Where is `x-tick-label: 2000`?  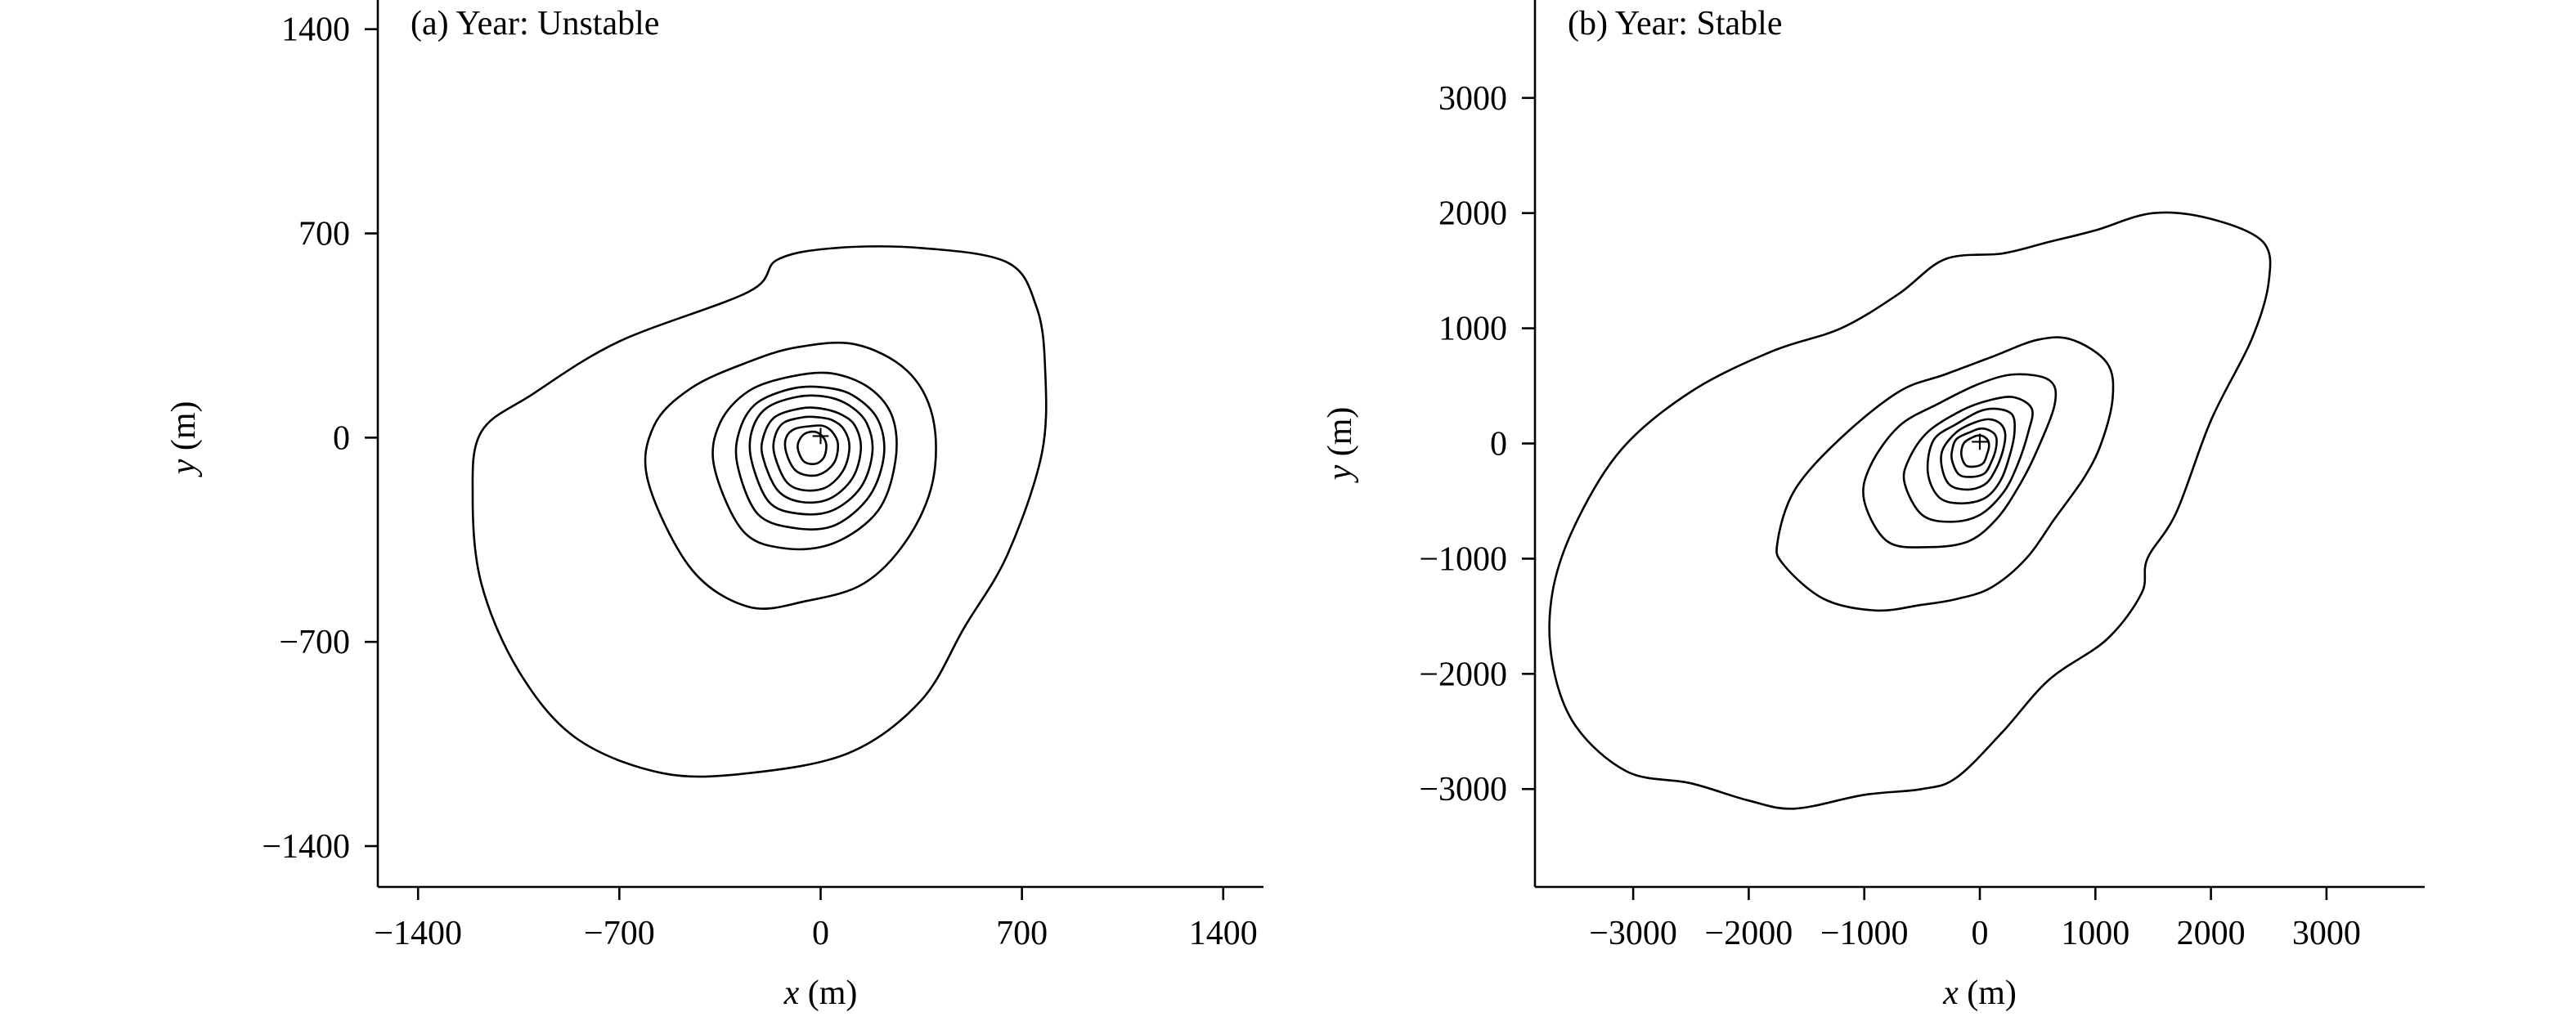 x-tick-label: 2000 is located at coordinates (2212, 933).